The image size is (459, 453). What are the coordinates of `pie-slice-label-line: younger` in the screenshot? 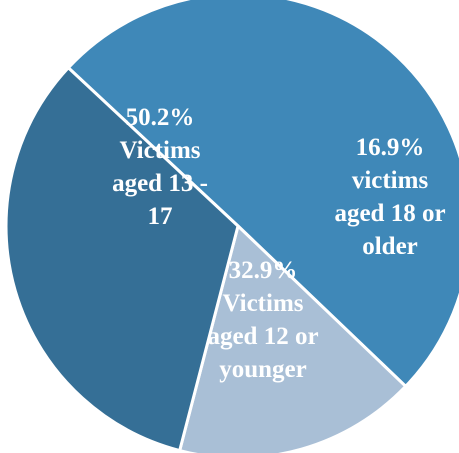 It's located at (263, 369).